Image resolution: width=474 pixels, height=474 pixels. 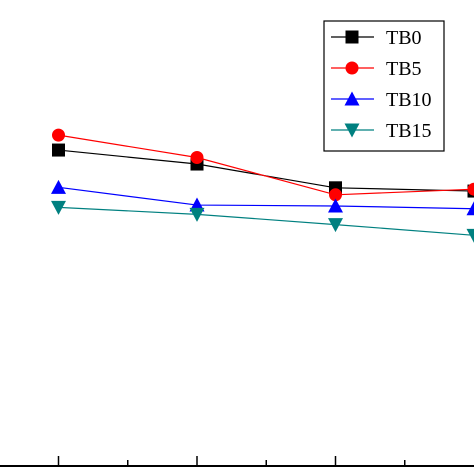 I want to click on legend-box, so click(x=384, y=86).